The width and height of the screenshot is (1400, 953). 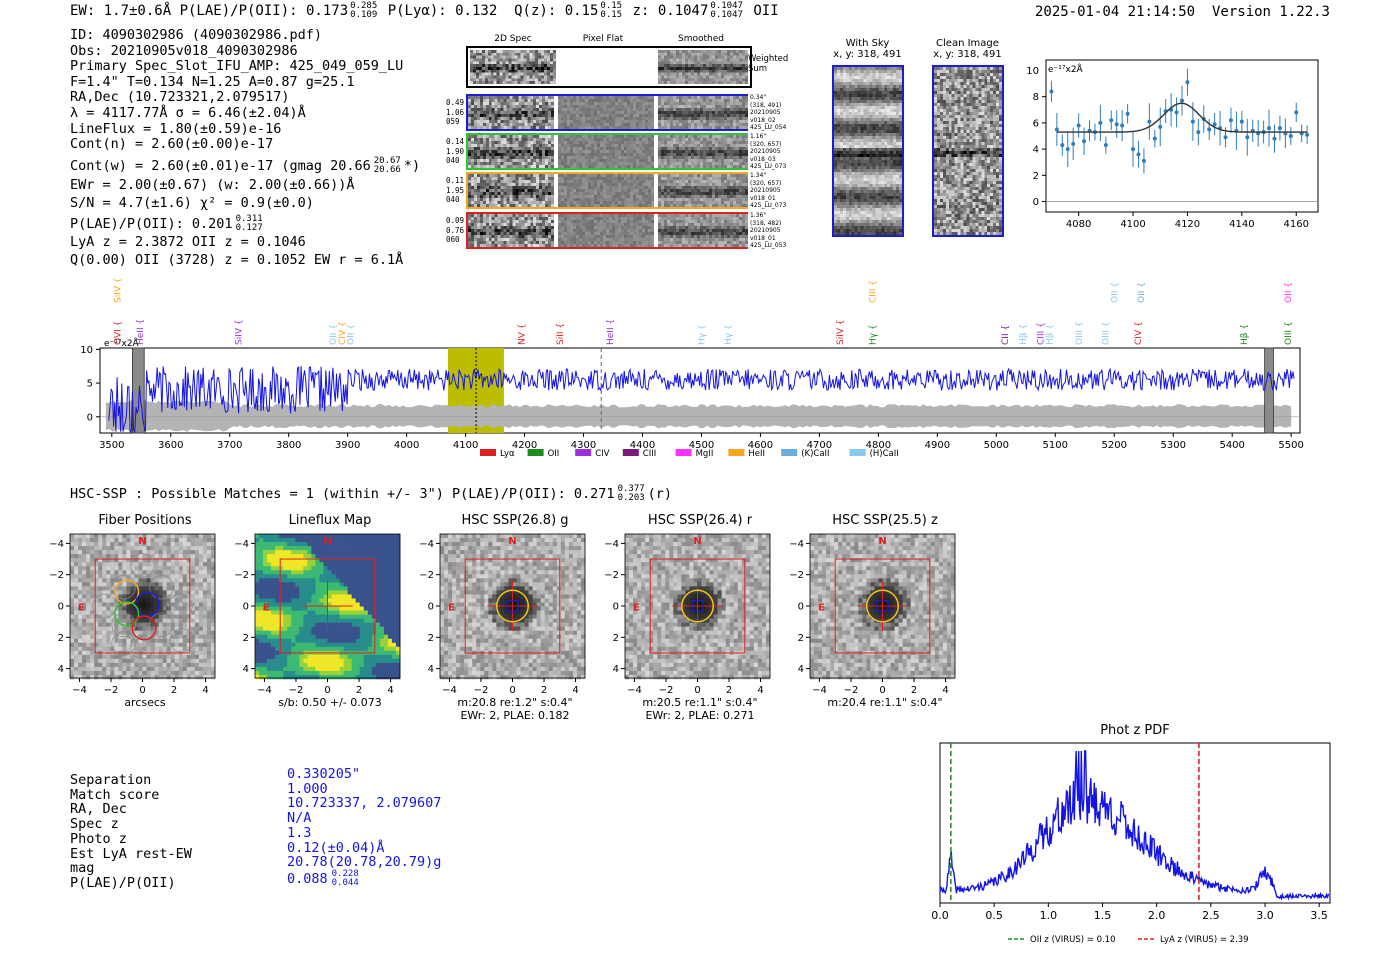 I want to click on info-contw-sub: 20.66, so click(x=387, y=169).